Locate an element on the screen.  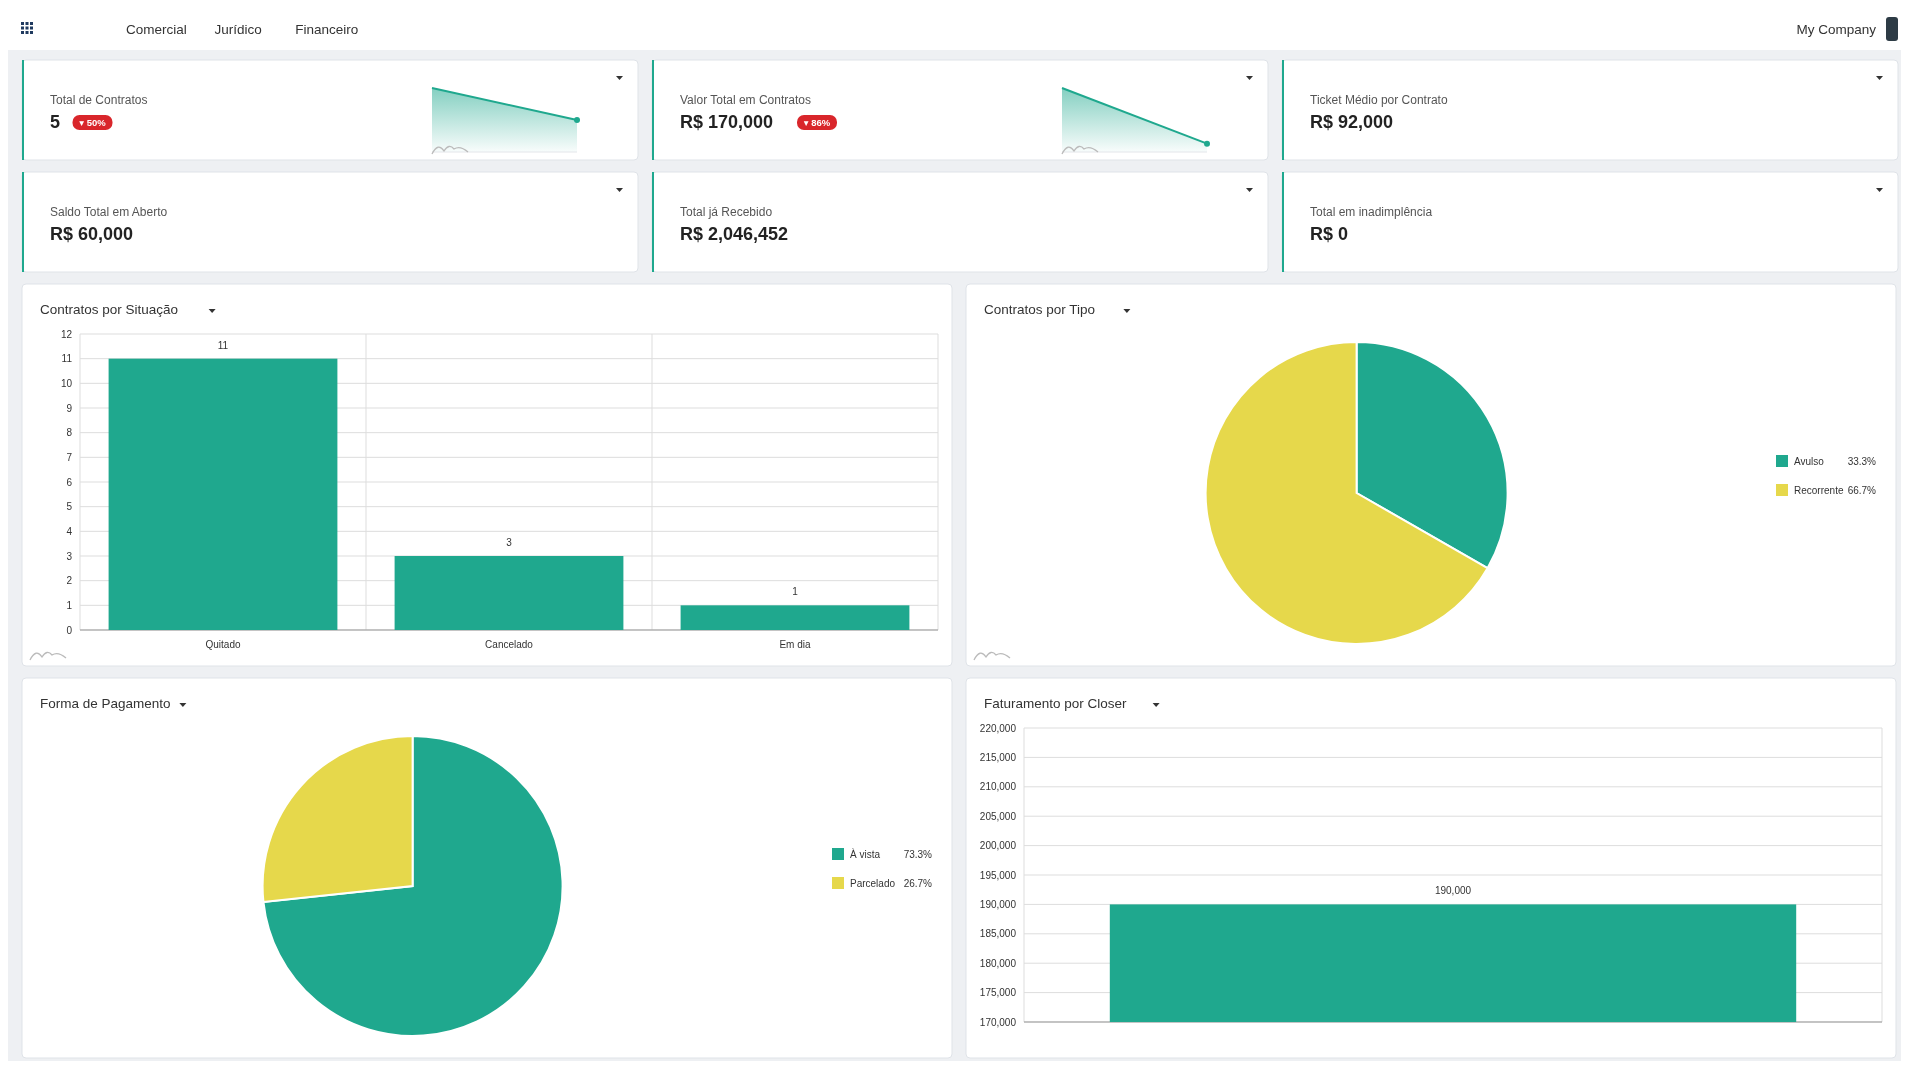
text: My Company is located at coordinates (1836, 29).